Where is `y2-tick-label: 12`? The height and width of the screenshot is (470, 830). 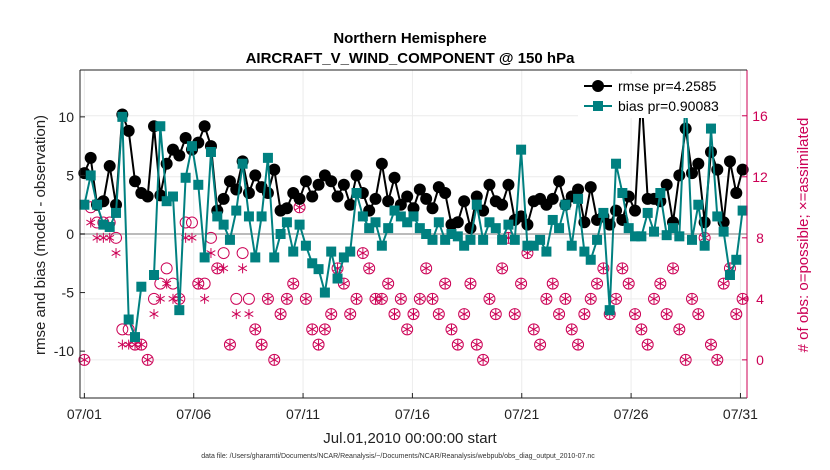
y2-tick-label: 12 is located at coordinates (760, 177).